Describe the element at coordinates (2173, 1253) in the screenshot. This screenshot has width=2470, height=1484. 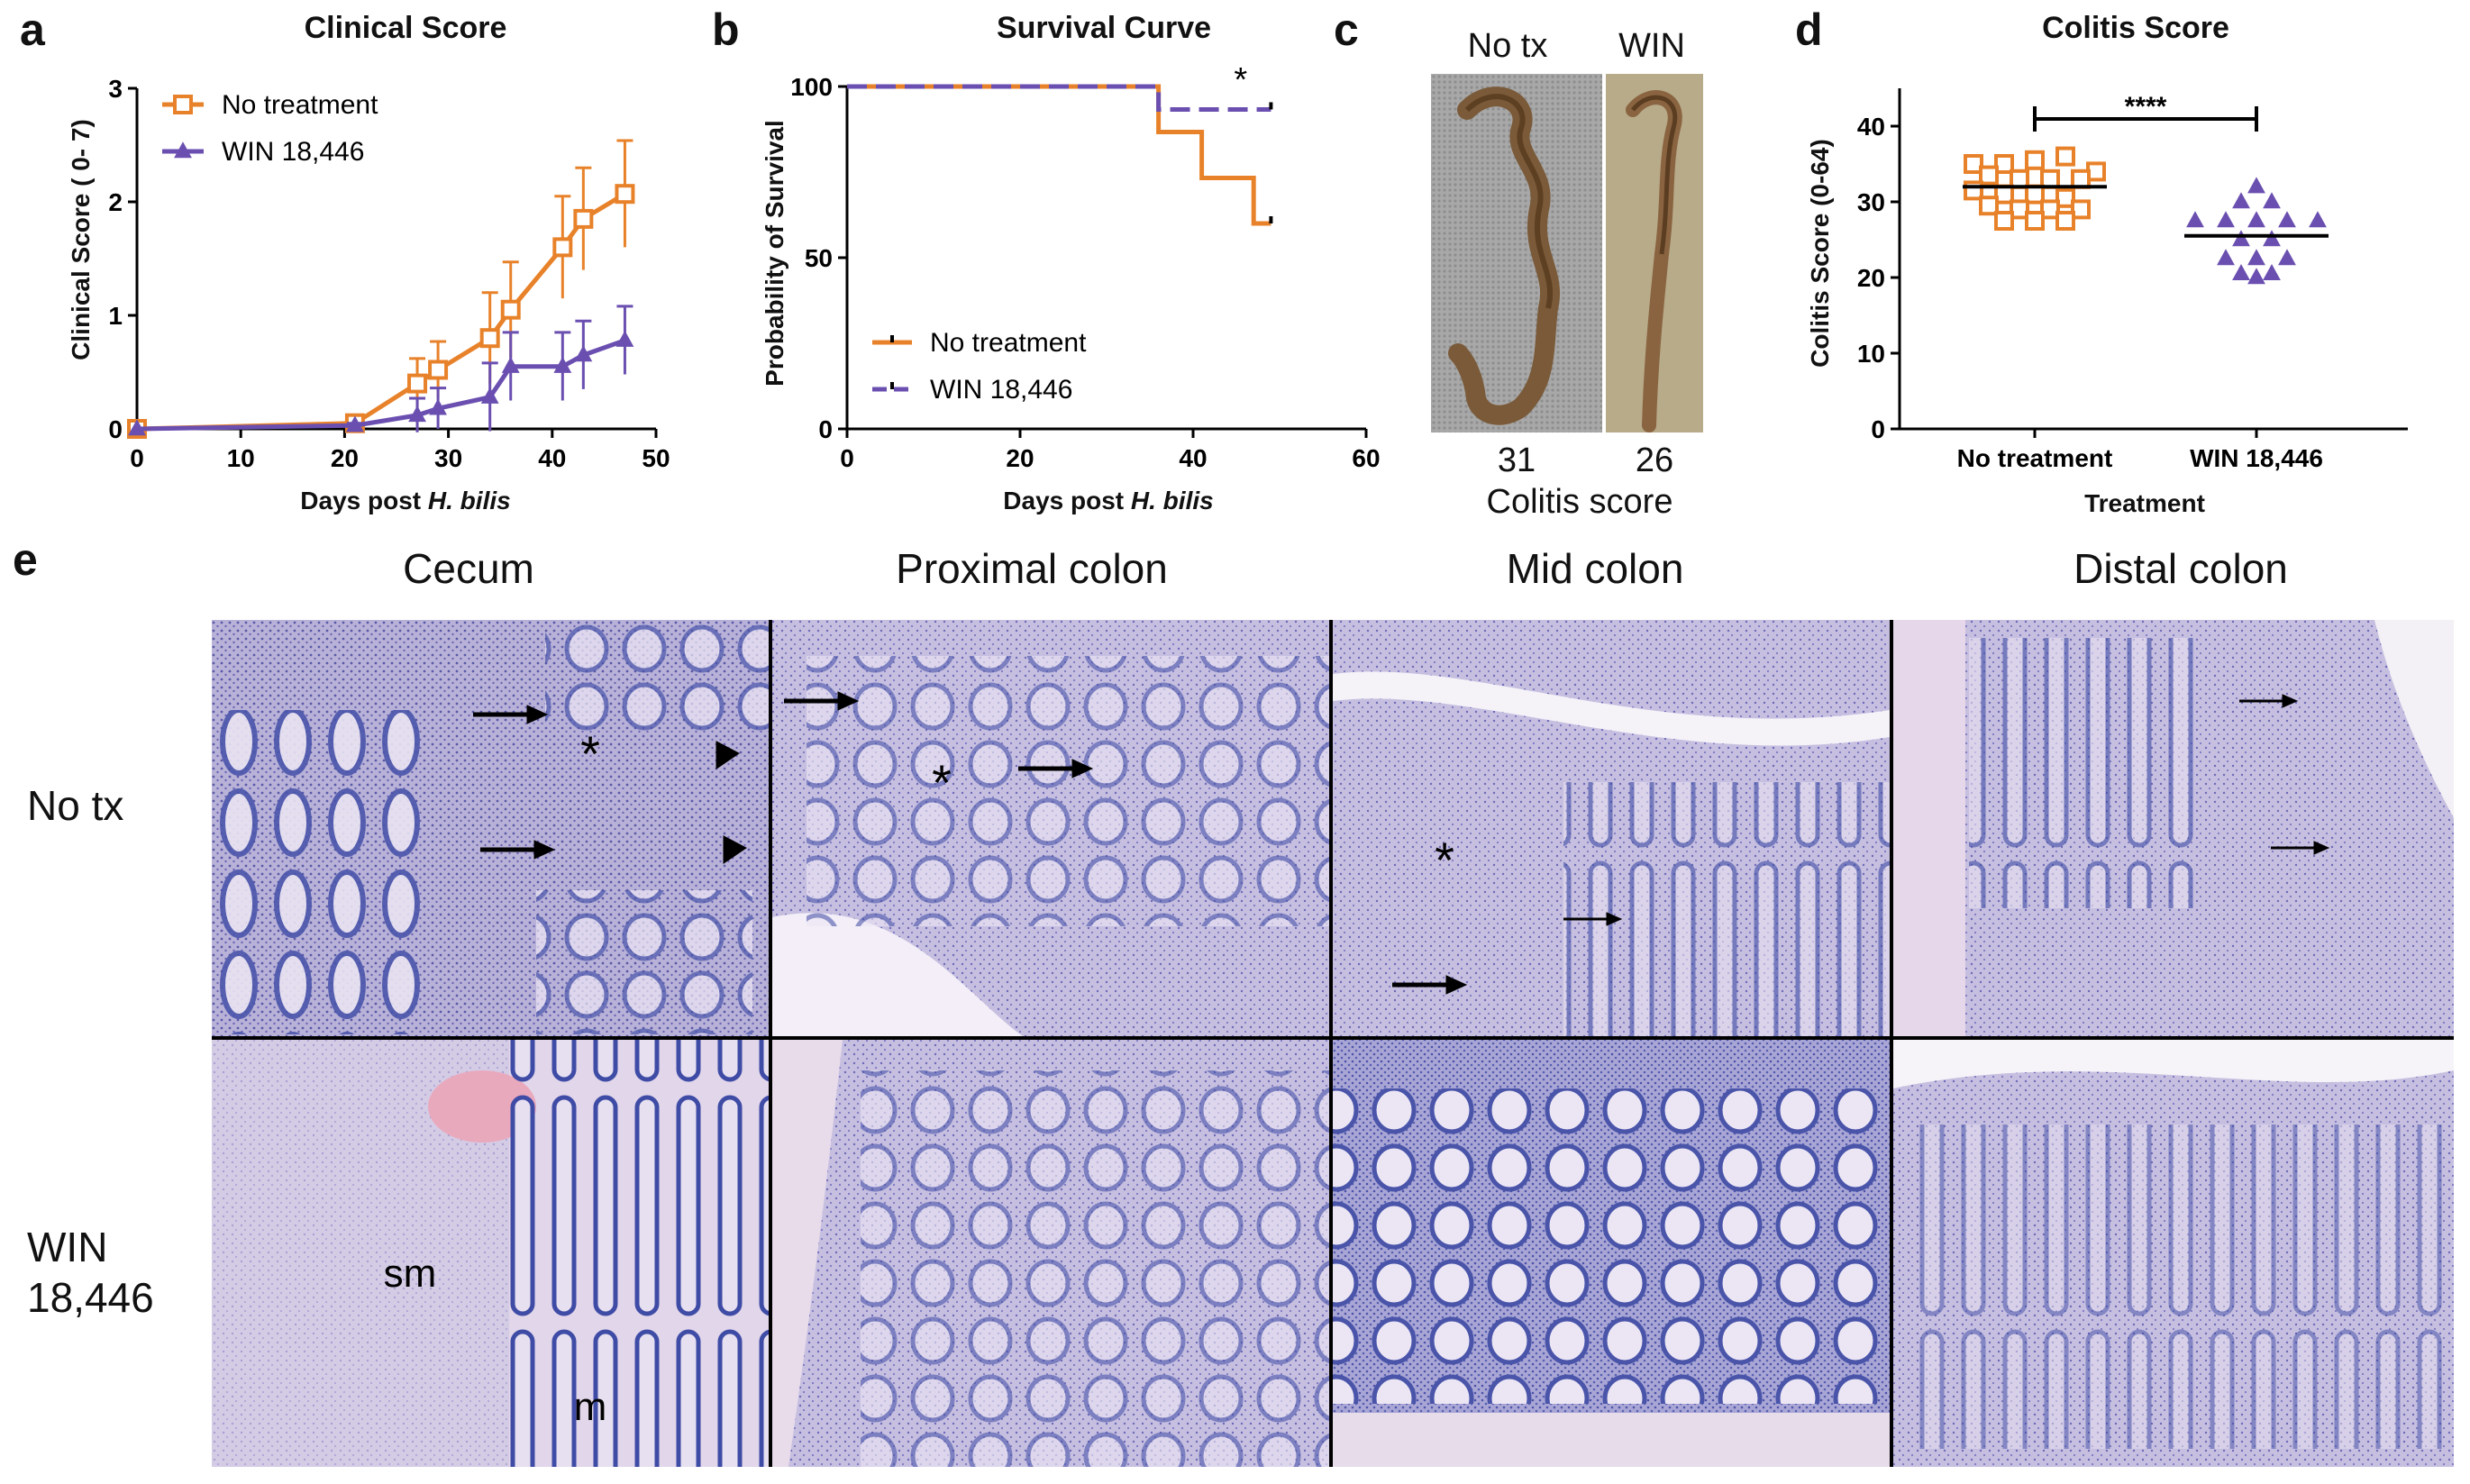
I see `histology-distal-colon-win` at that location.